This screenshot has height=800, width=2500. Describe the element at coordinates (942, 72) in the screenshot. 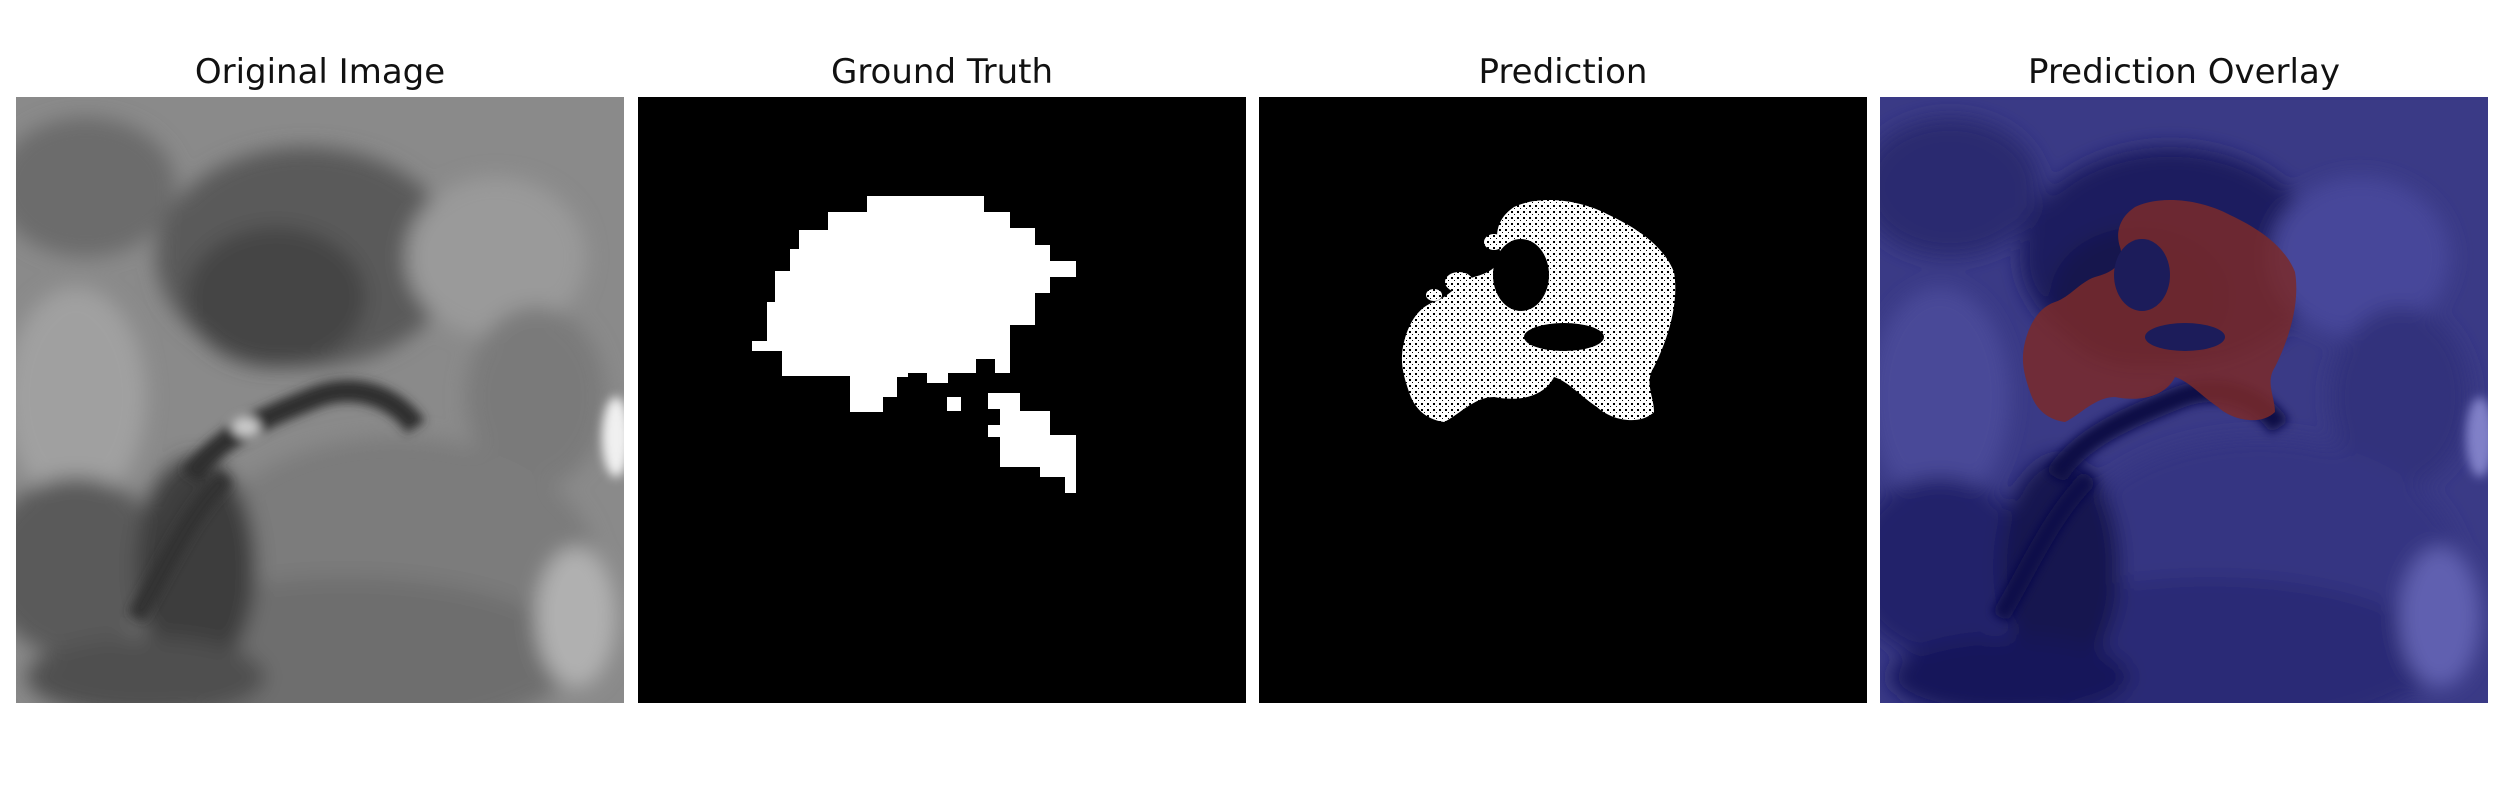

I see `panel-title-ground-truth: Ground Truth` at that location.